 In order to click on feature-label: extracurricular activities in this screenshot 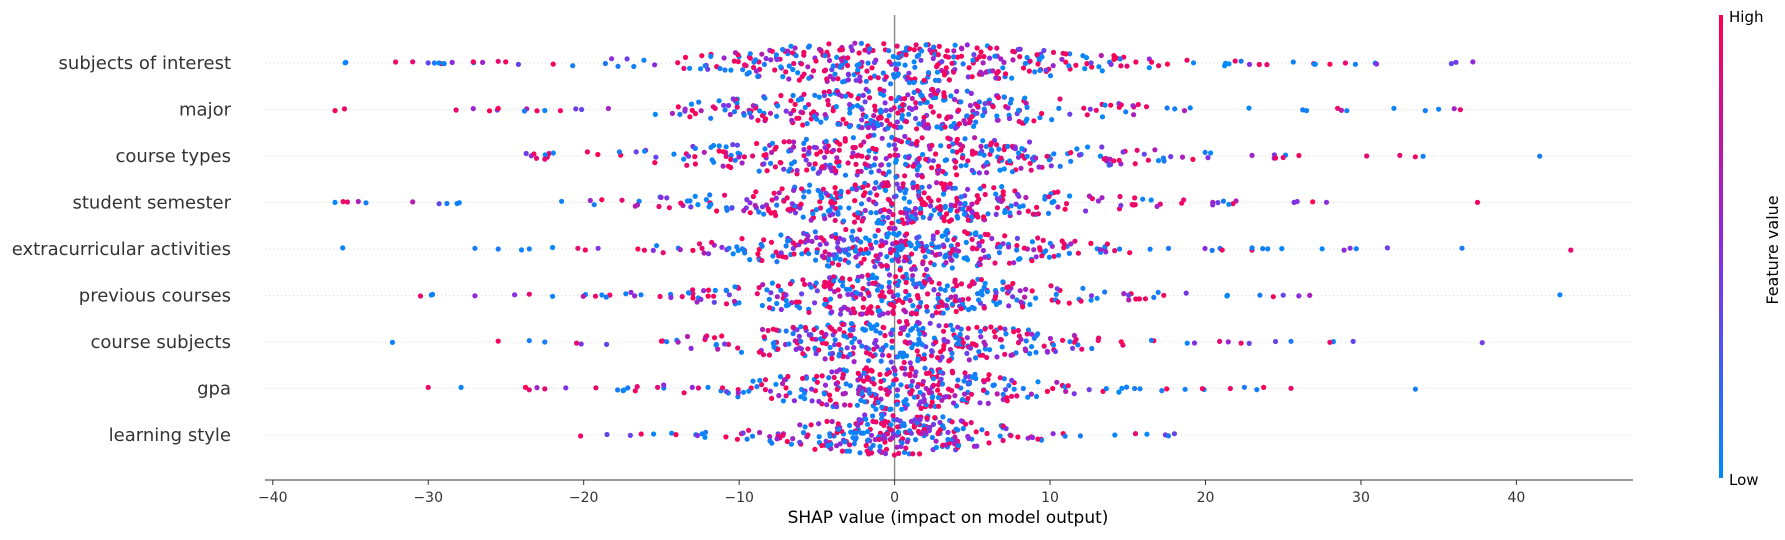, I will do `click(121, 249)`.